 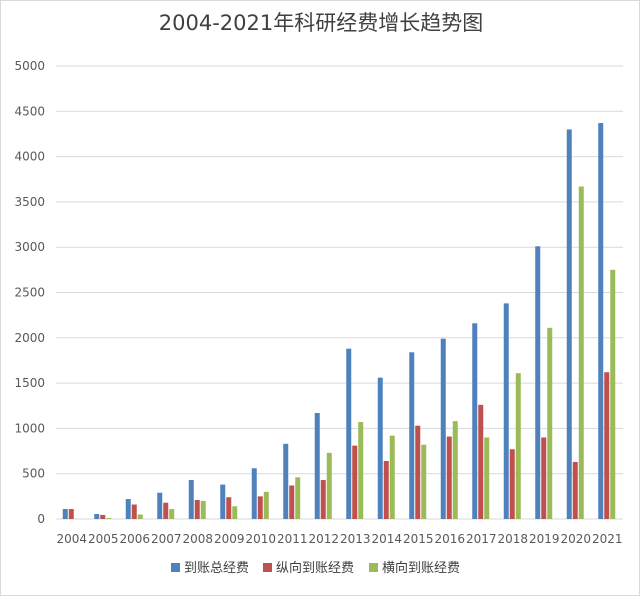 What do you see at coordinates (323, 539) in the screenshot?
I see `x-tick-label: 2012` at bounding box center [323, 539].